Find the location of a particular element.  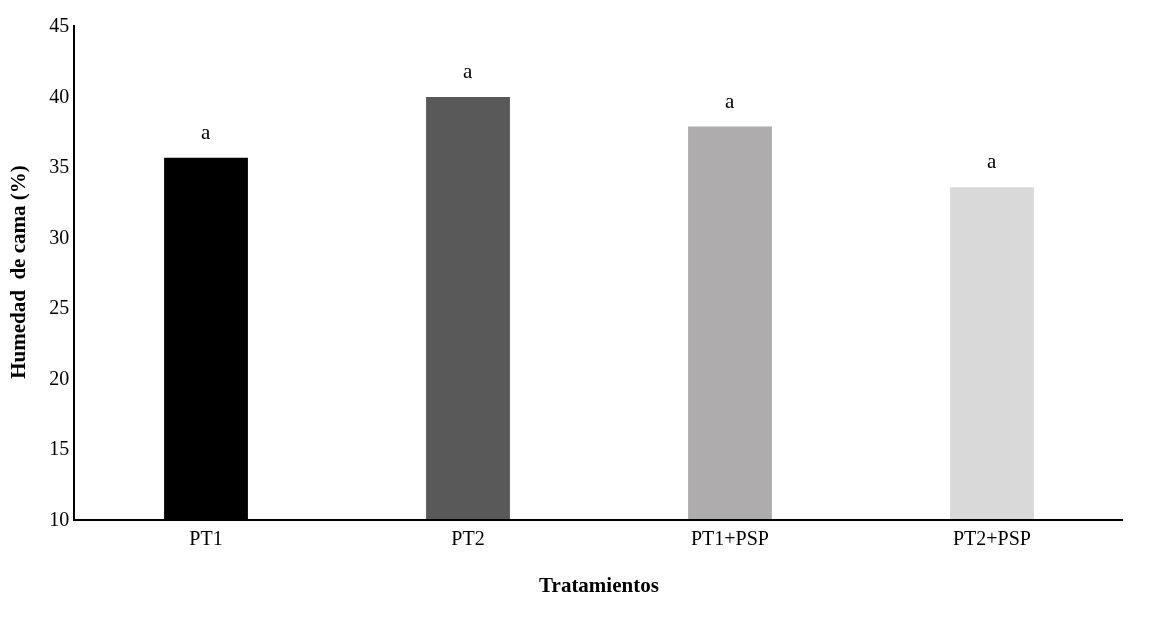

y-axis-title: Humedad de cama (%) is located at coordinates (17, 272).